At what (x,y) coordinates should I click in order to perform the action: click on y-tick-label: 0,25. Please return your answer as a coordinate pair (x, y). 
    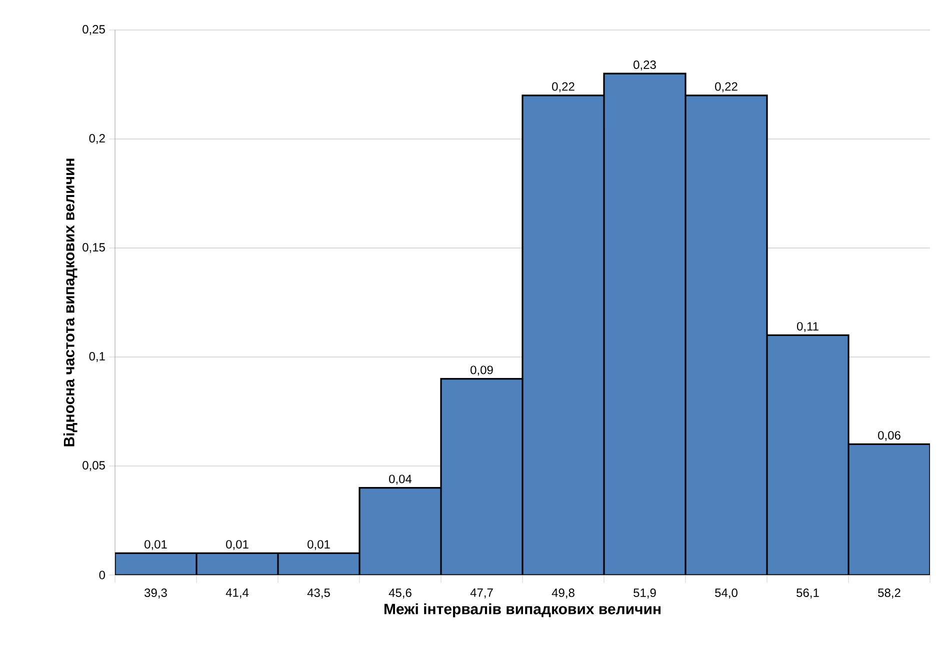
    Looking at the image, I should click on (93, 30).